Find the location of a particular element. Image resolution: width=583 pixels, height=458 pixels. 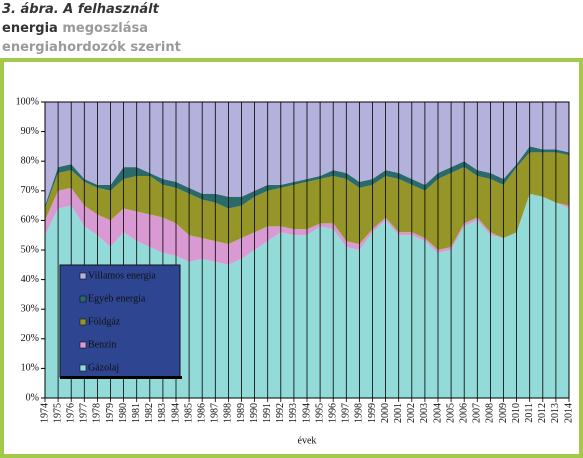

header-word: megoszlása is located at coordinates (105, 28).